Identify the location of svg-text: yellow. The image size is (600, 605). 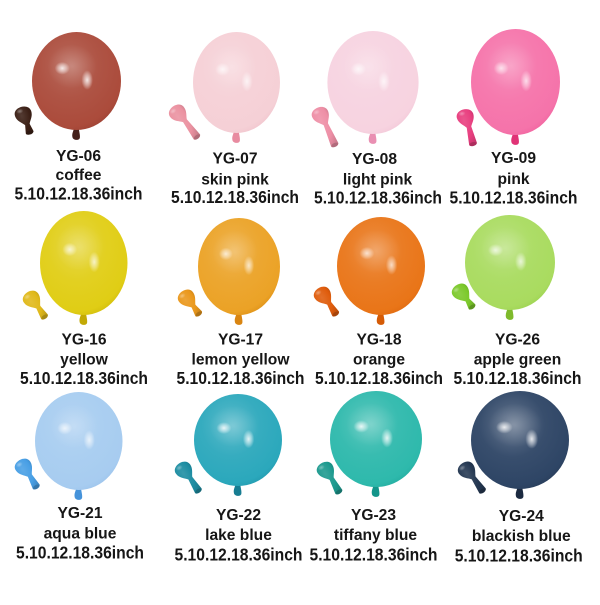
(84, 360).